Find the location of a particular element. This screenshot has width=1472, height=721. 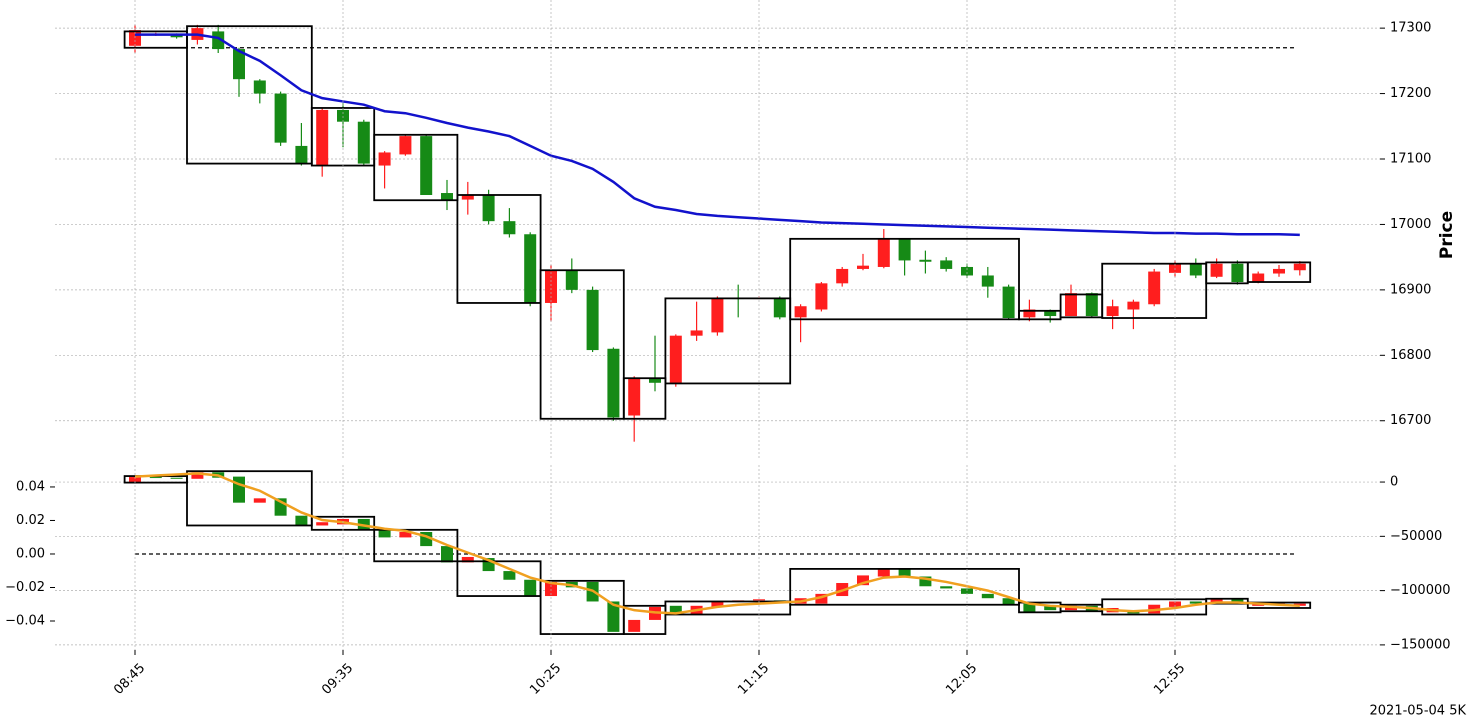

y-axis-label: Price is located at coordinates (1447, 235).